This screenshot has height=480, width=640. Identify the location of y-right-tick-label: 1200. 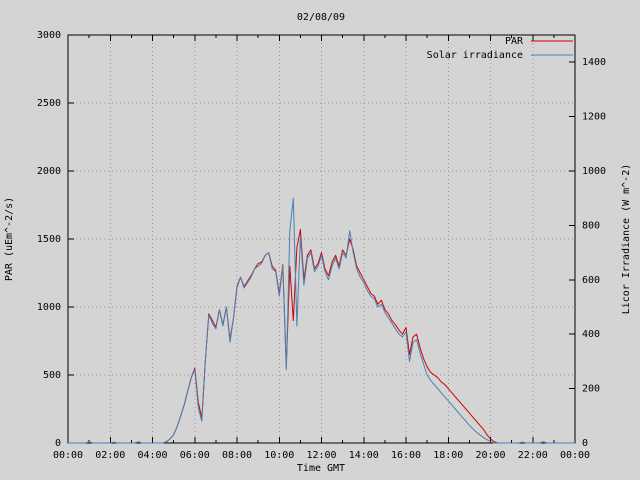
(594, 117).